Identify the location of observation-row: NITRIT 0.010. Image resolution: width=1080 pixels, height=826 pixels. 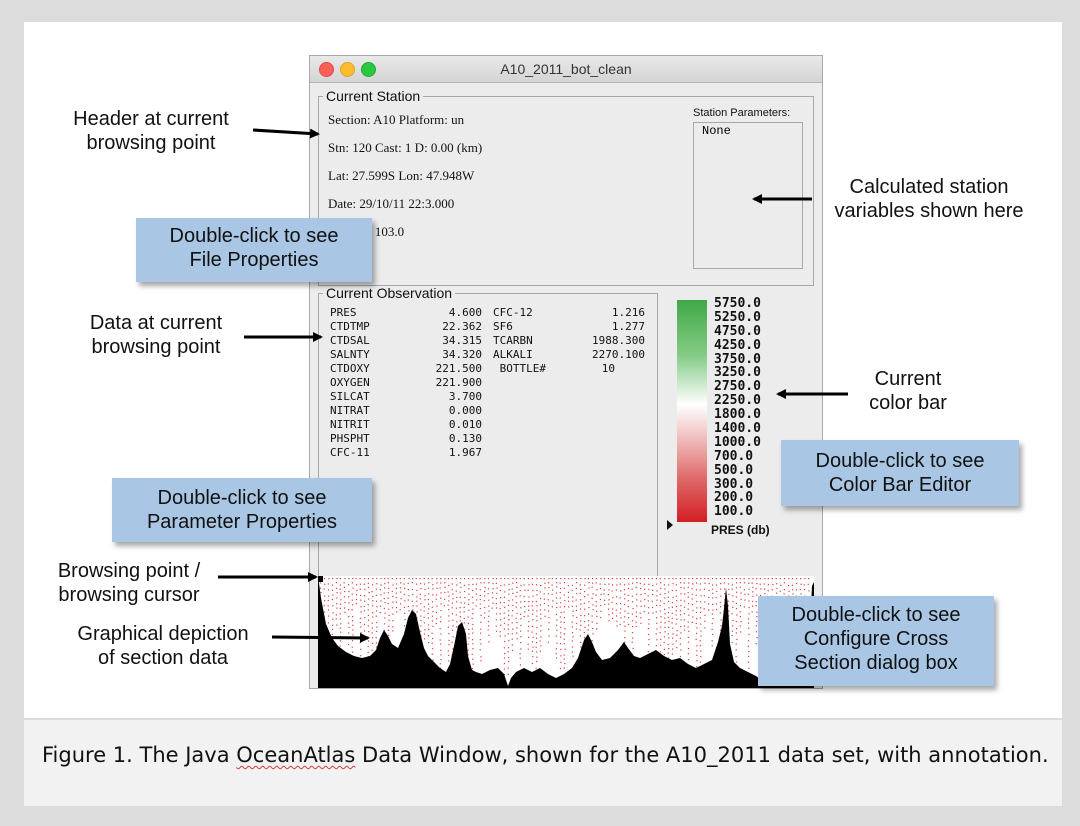
(406, 424).